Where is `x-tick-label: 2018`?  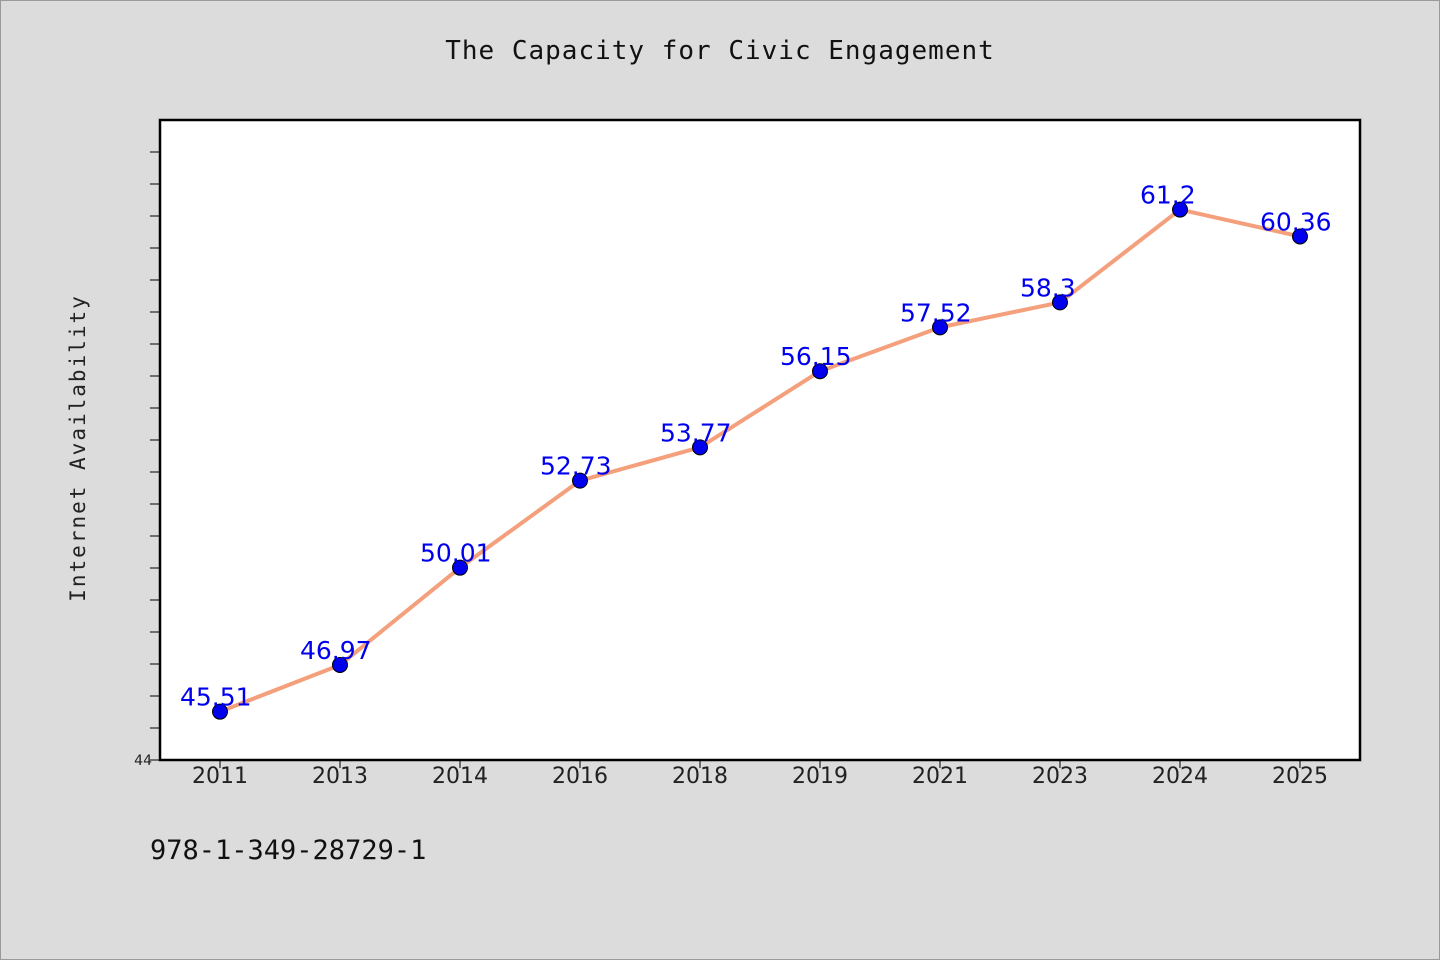
x-tick-label: 2018 is located at coordinates (700, 776).